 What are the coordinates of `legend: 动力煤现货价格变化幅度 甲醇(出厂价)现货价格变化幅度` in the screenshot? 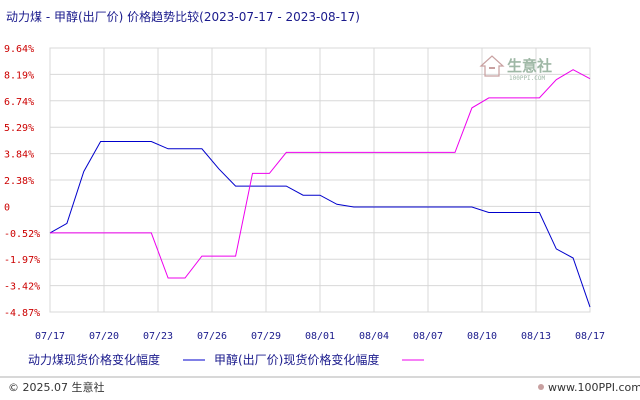 It's located at (226, 359).